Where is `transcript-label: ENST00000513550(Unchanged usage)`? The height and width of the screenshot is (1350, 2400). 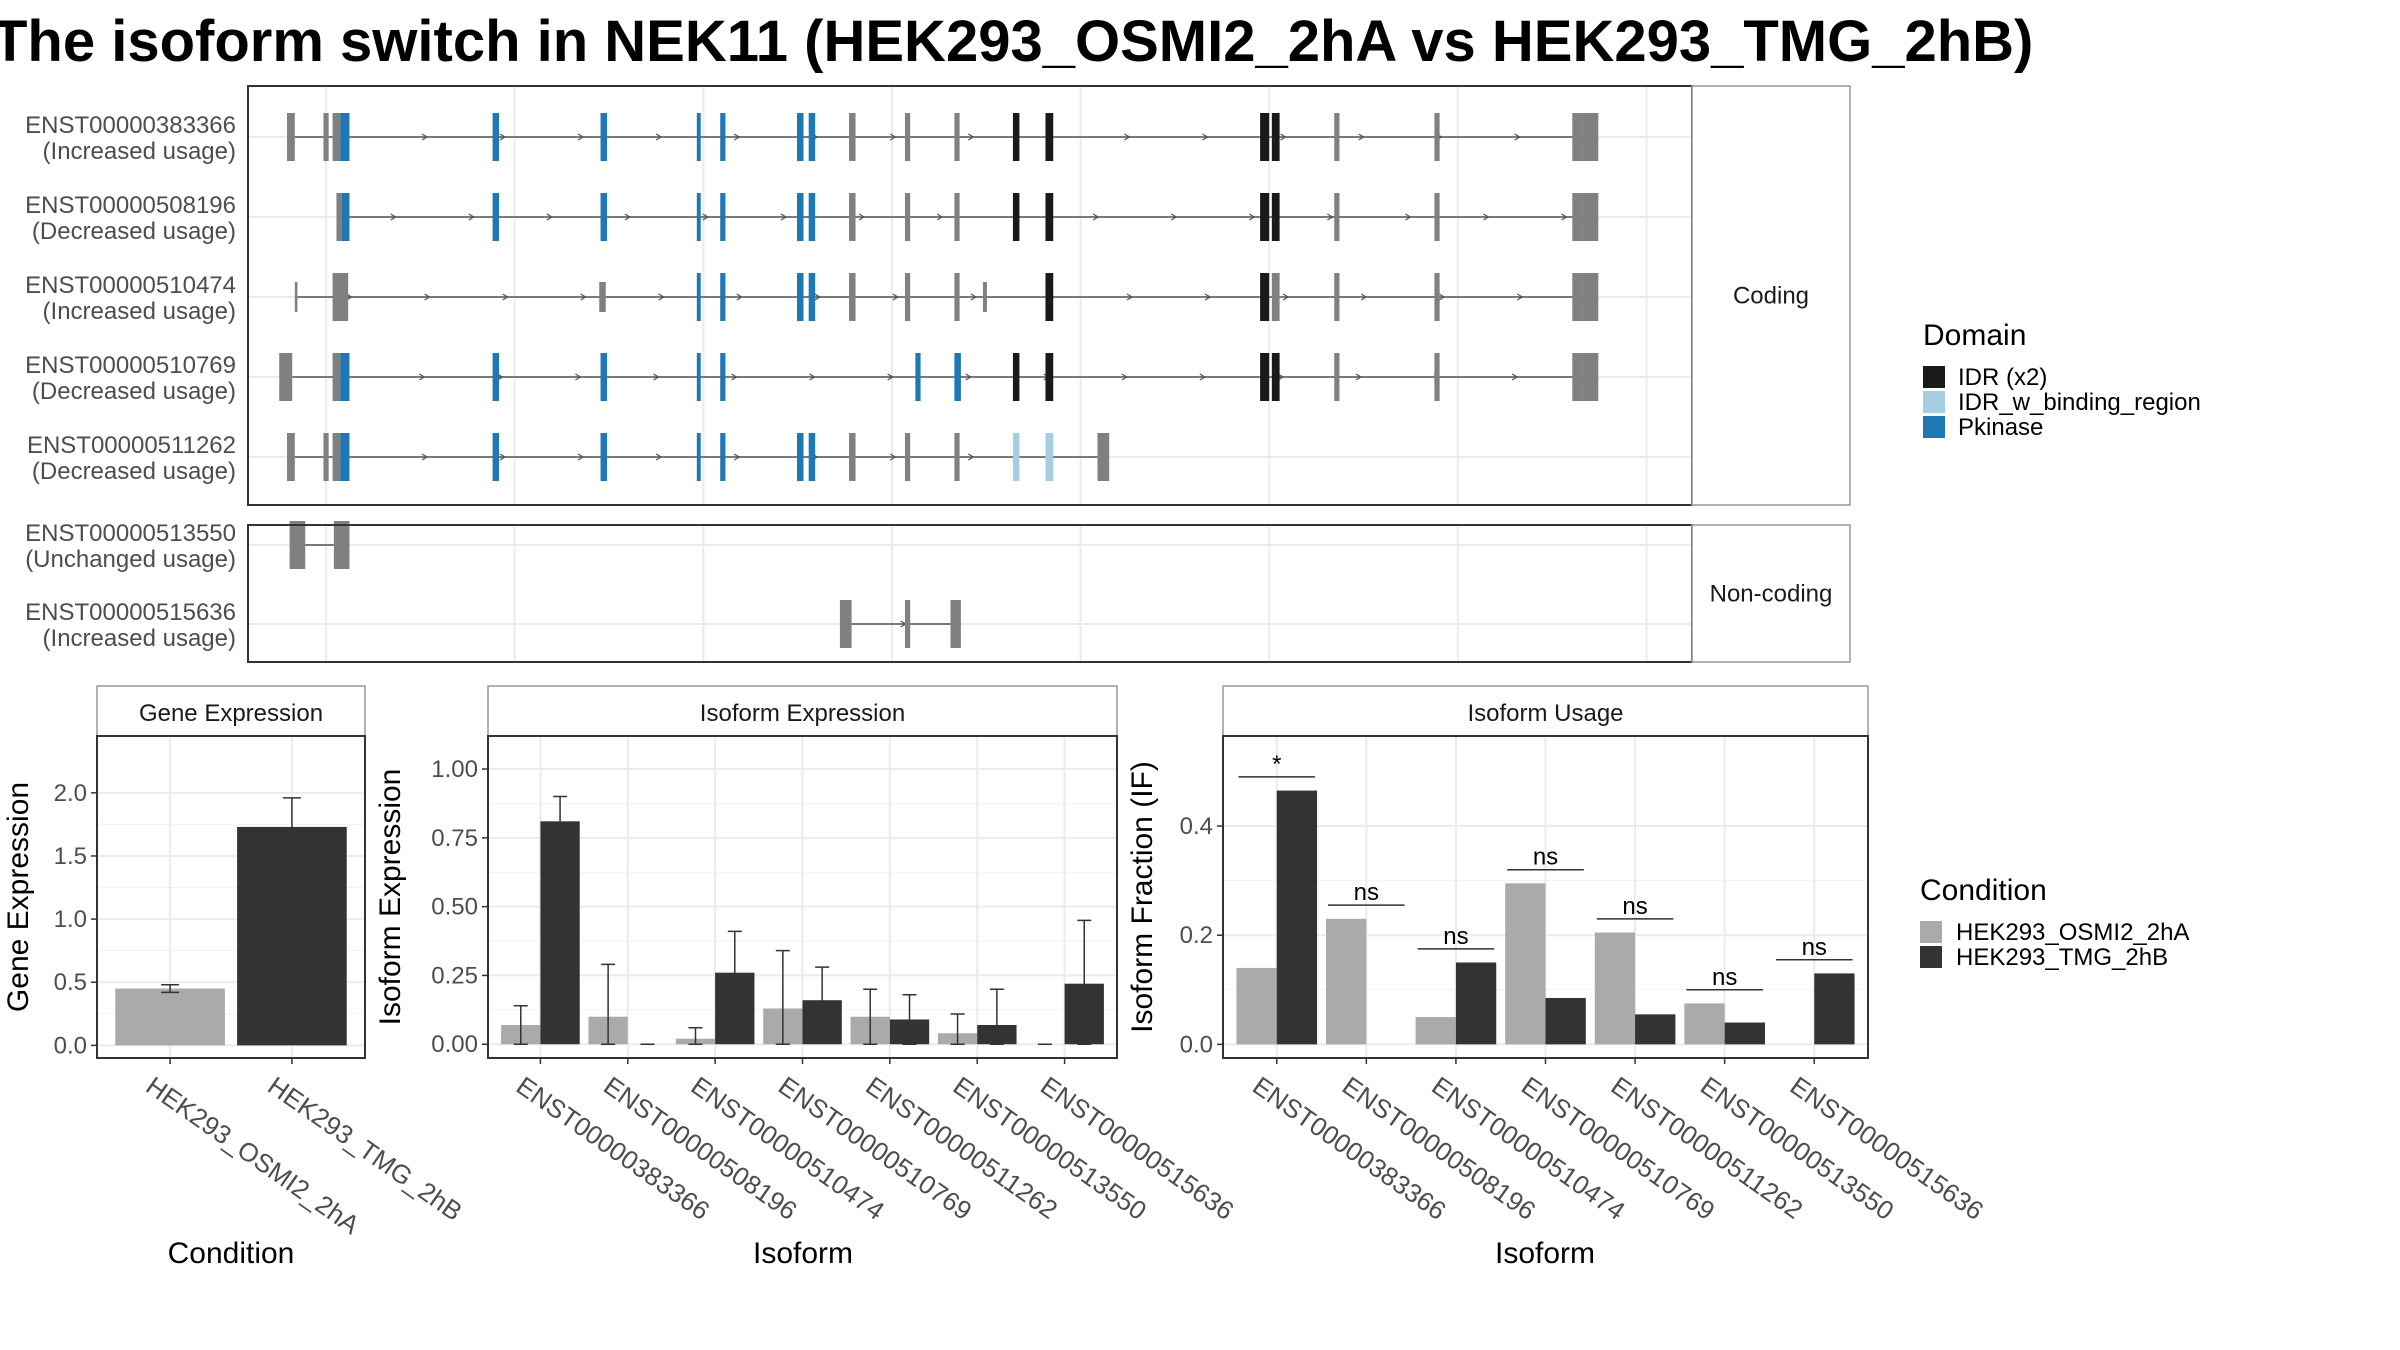
transcript-label: ENST00000513550(Unchanged usage) is located at coordinates (130, 546).